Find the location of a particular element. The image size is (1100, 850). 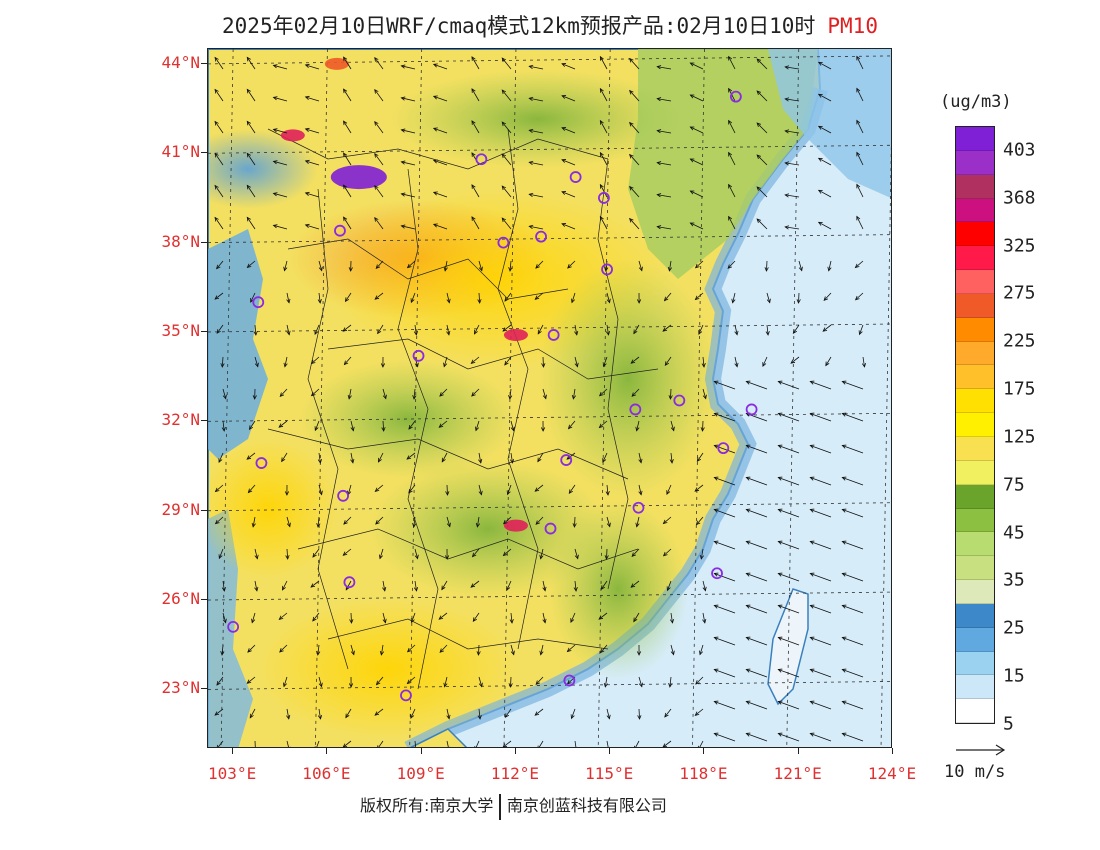

lat-tick is located at coordinates (204, 242).